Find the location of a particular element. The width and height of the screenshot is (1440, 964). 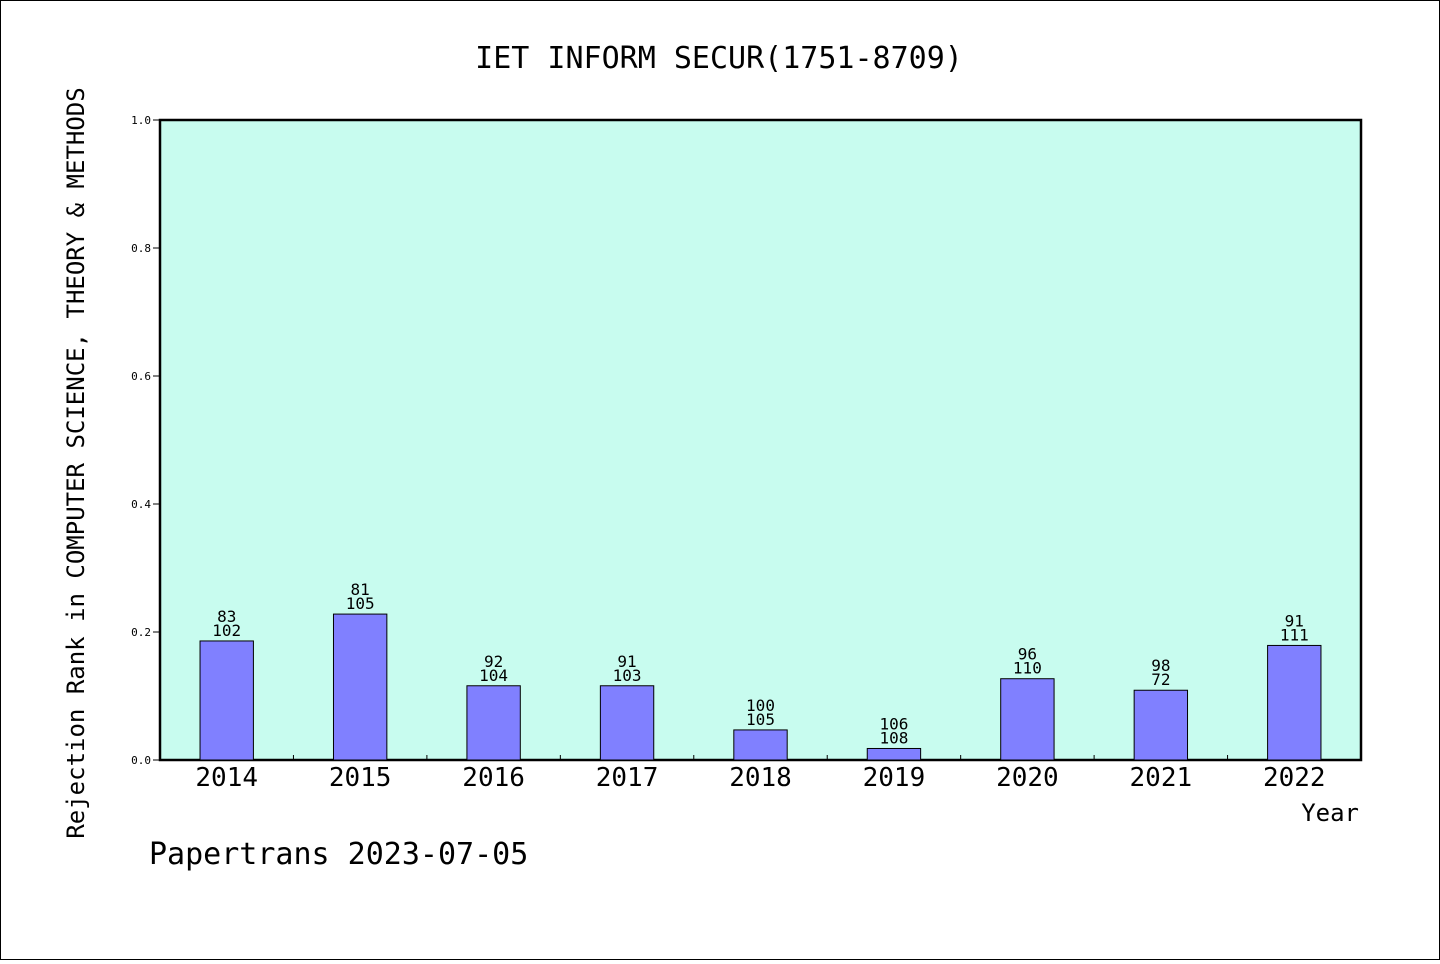

bar-2015 is located at coordinates (360, 687).